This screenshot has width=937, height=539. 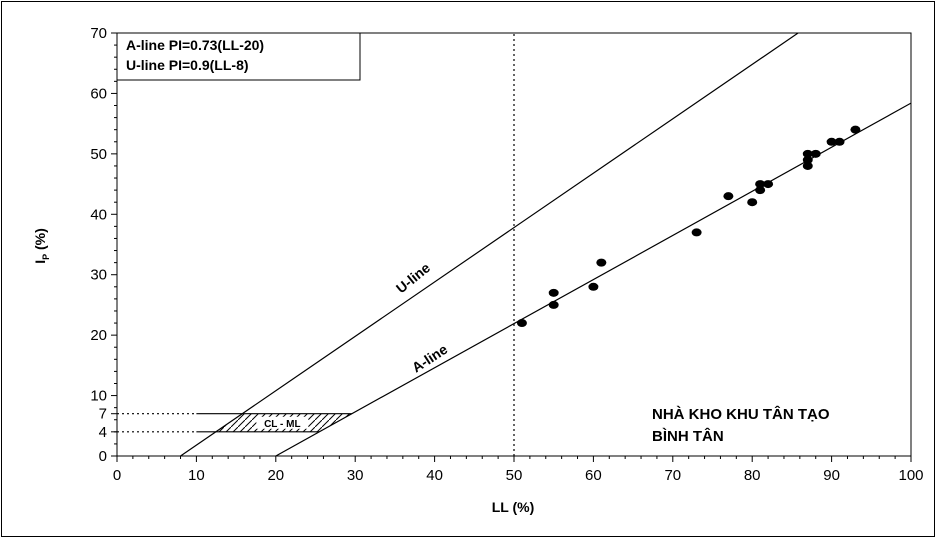 What do you see at coordinates (513, 507) in the screenshot?
I see `x-axis-title: LL (%)` at bounding box center [513, 507].